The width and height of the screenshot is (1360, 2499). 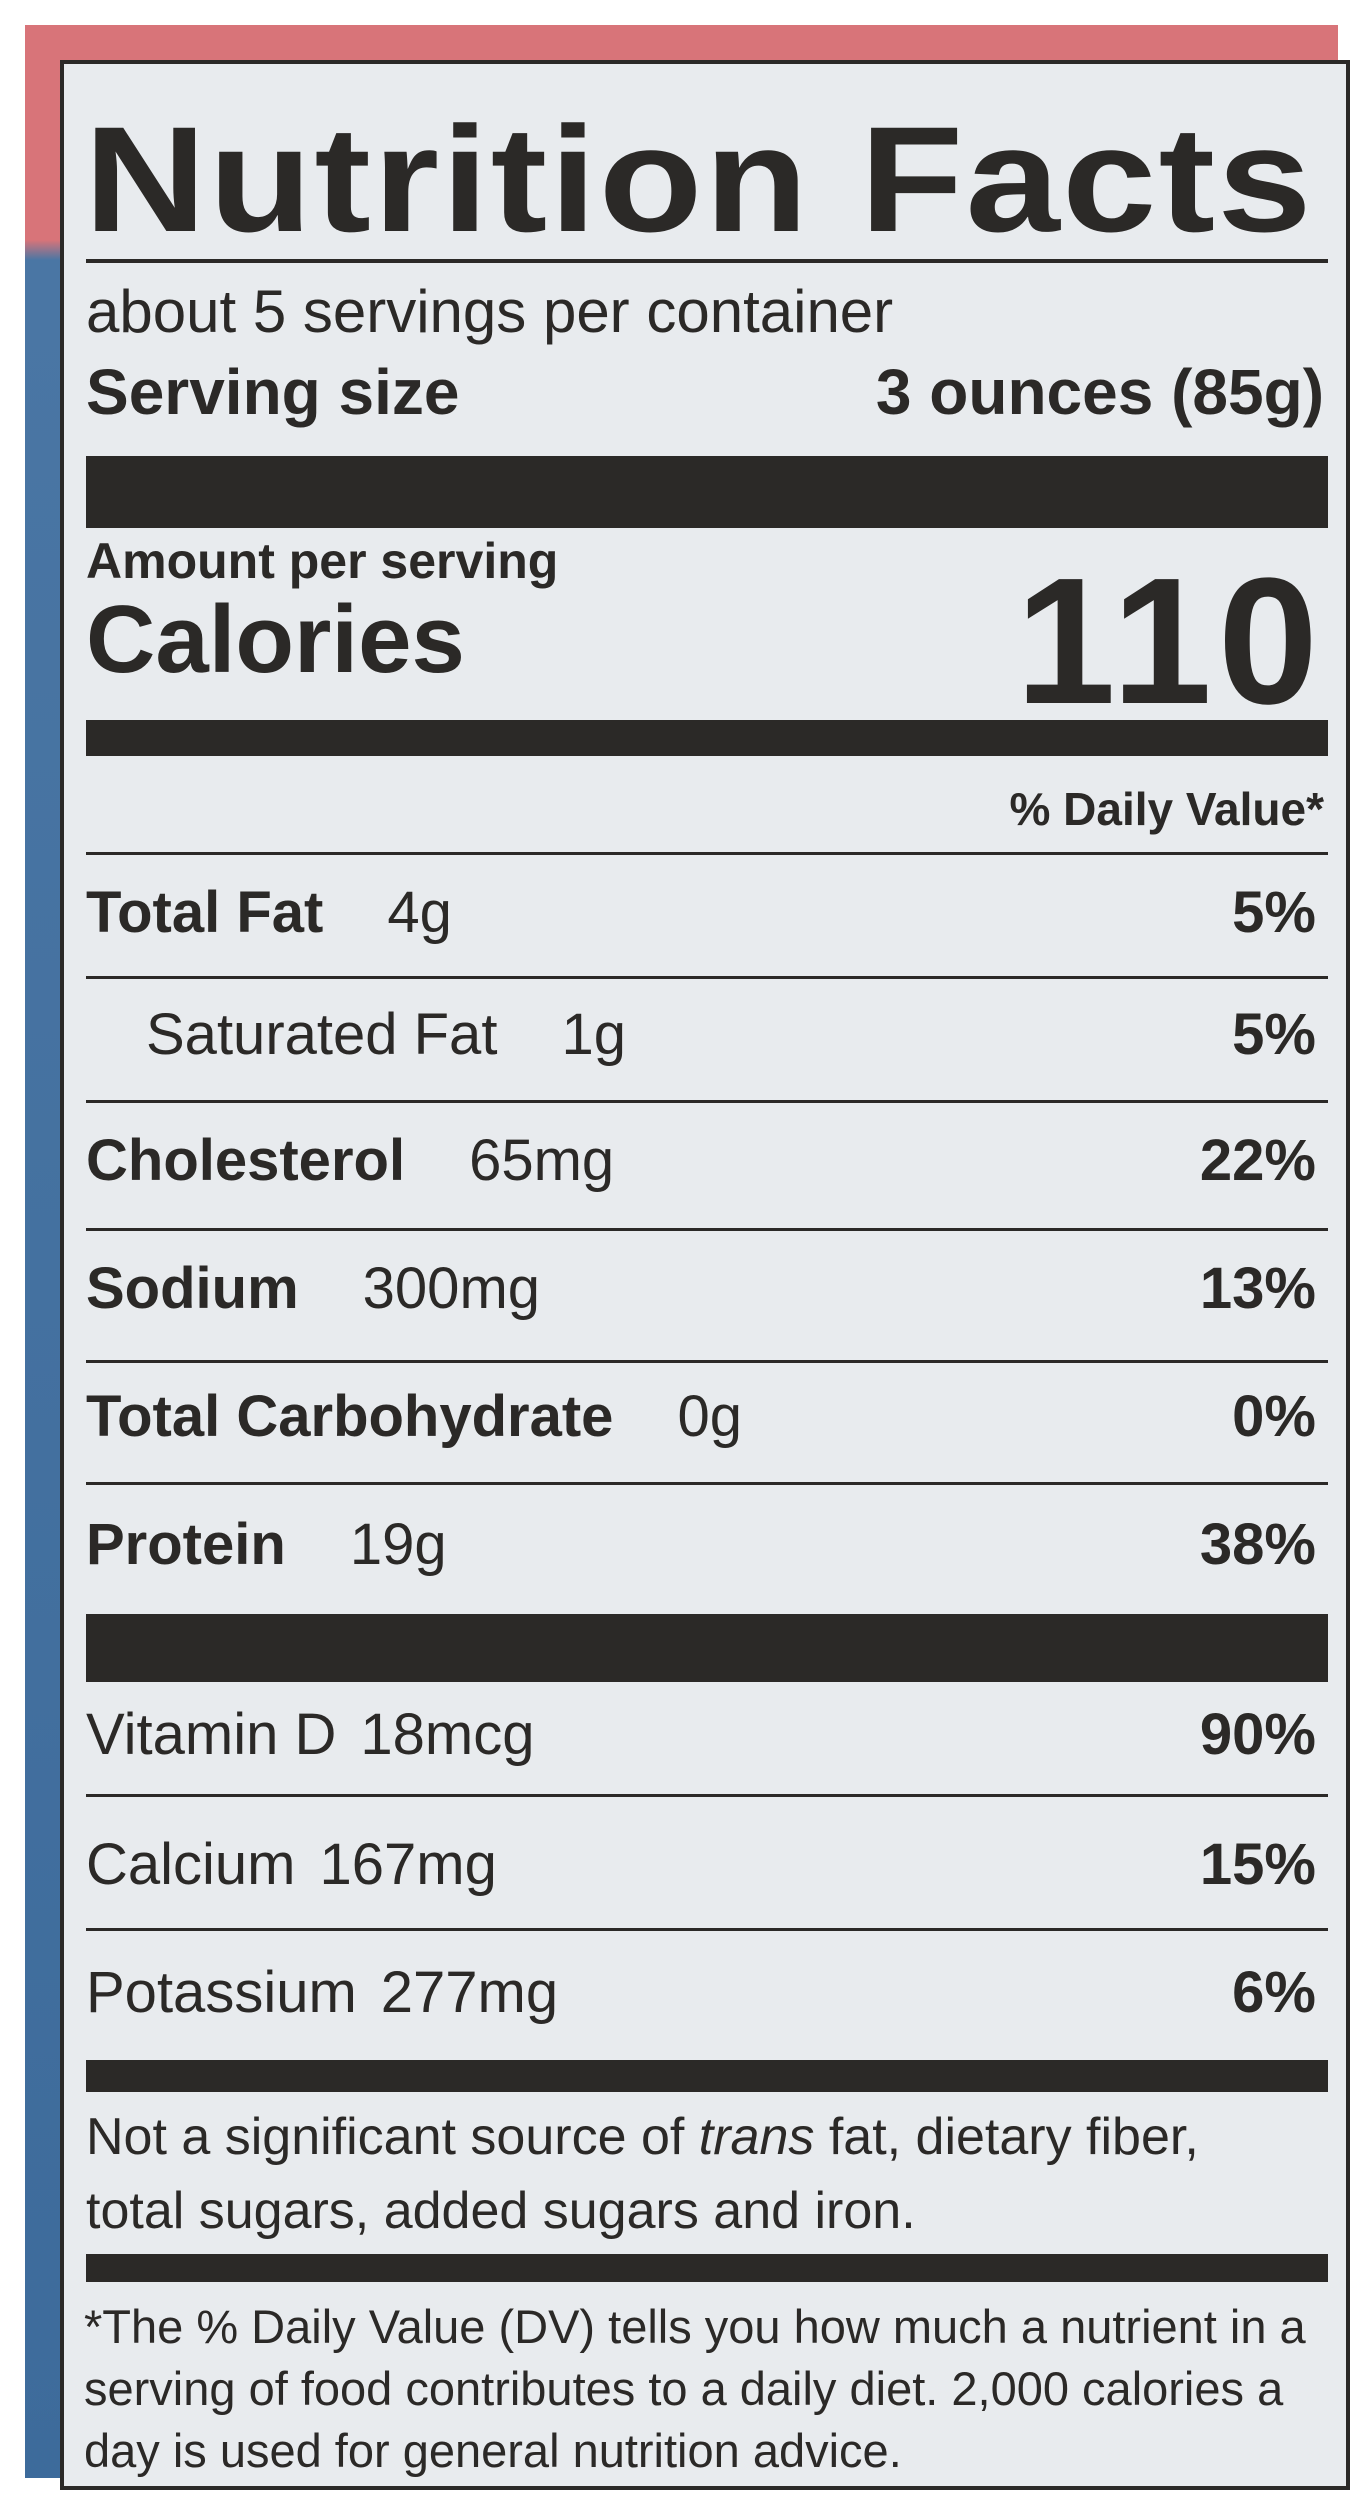 I want to click on vitamin-row-potassium: Potassium 277mg 6%, so click(x=701, y=1992).